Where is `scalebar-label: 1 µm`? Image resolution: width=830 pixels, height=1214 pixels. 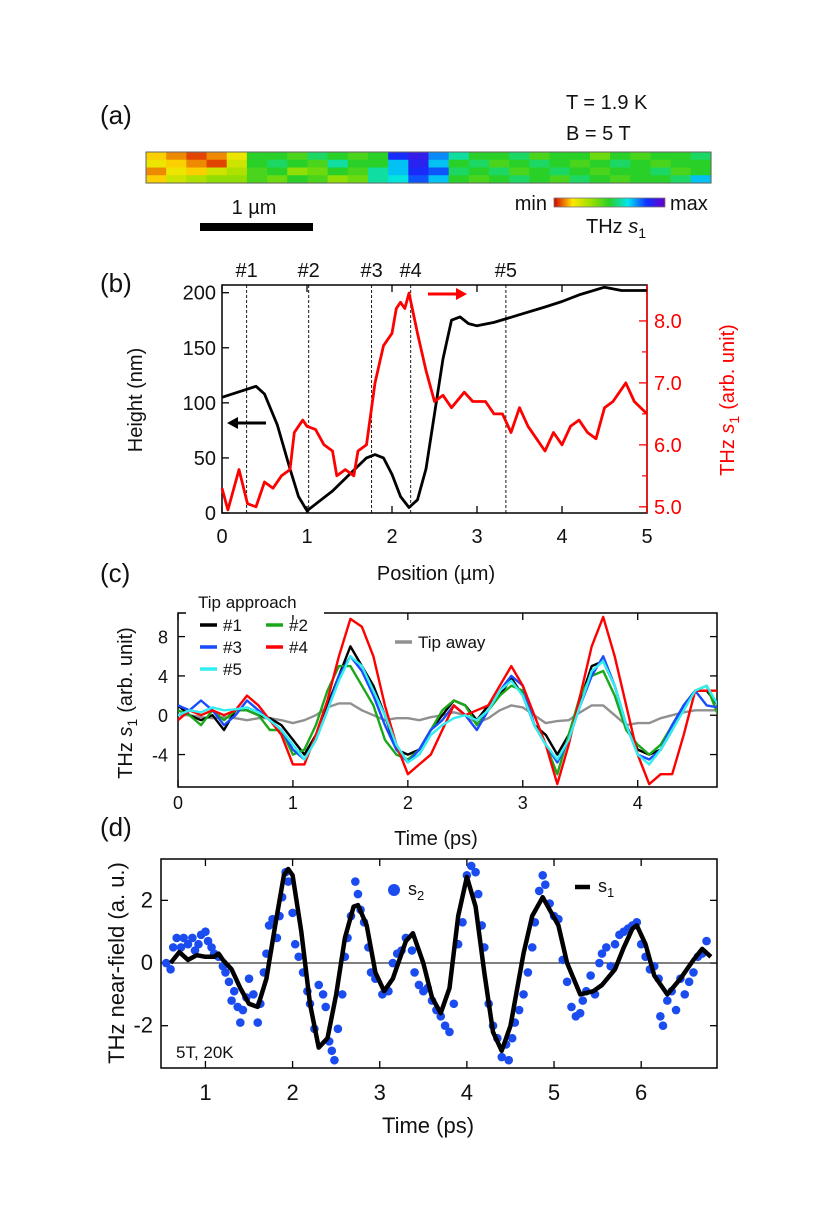
scalebar-label: 1 µm is located at coordinates (254, 208).